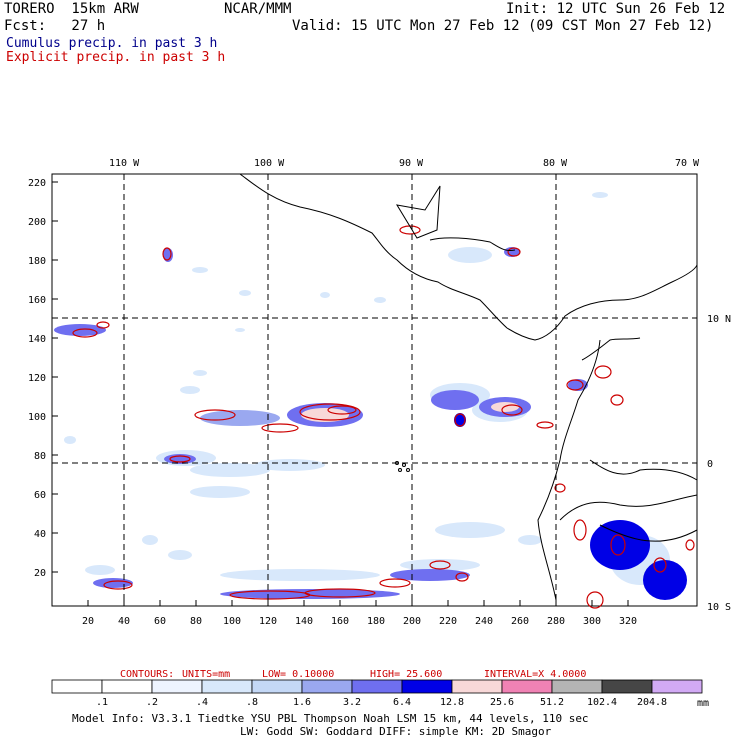 The width and height of the screenshot is (740, 740). Describe the element at coordinates (160, 621) in the screenshot. I see `x-tick-label: 60` at that location.